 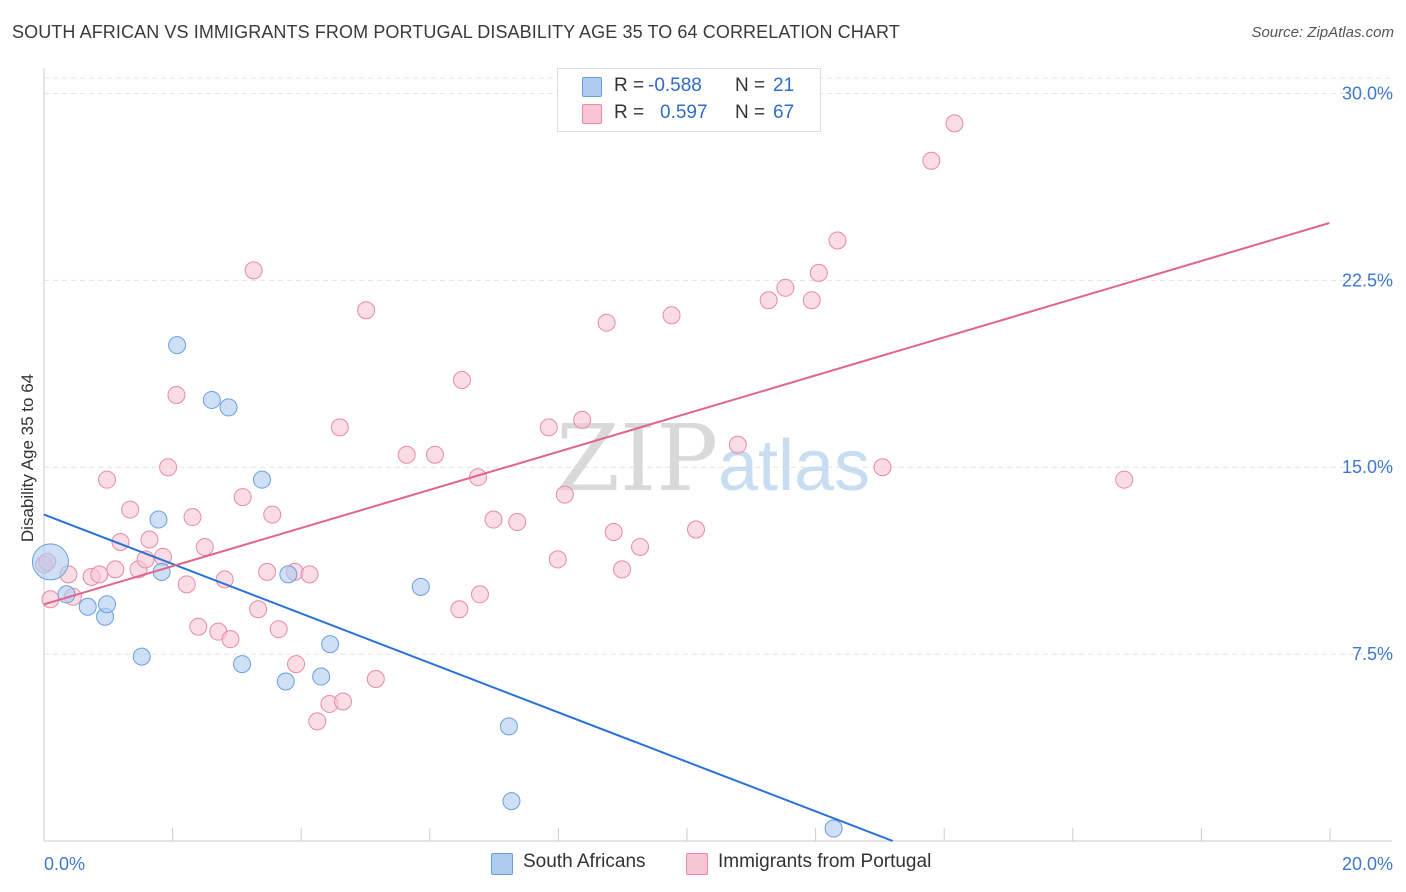 What do you see at coordinates (784, 85) in the screenshot?
I see `legend-n-value: 21` at bounding box center [784, 85].